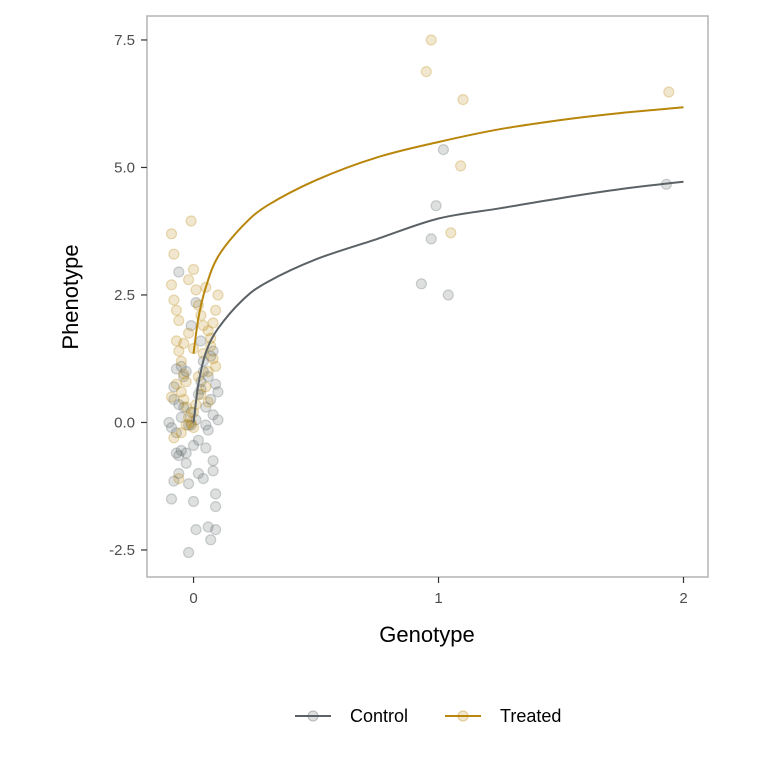  What do you see at coordinates (463, 716) in the screenshot?
I see `legend-point-treated` at bounding box center [463, 716].